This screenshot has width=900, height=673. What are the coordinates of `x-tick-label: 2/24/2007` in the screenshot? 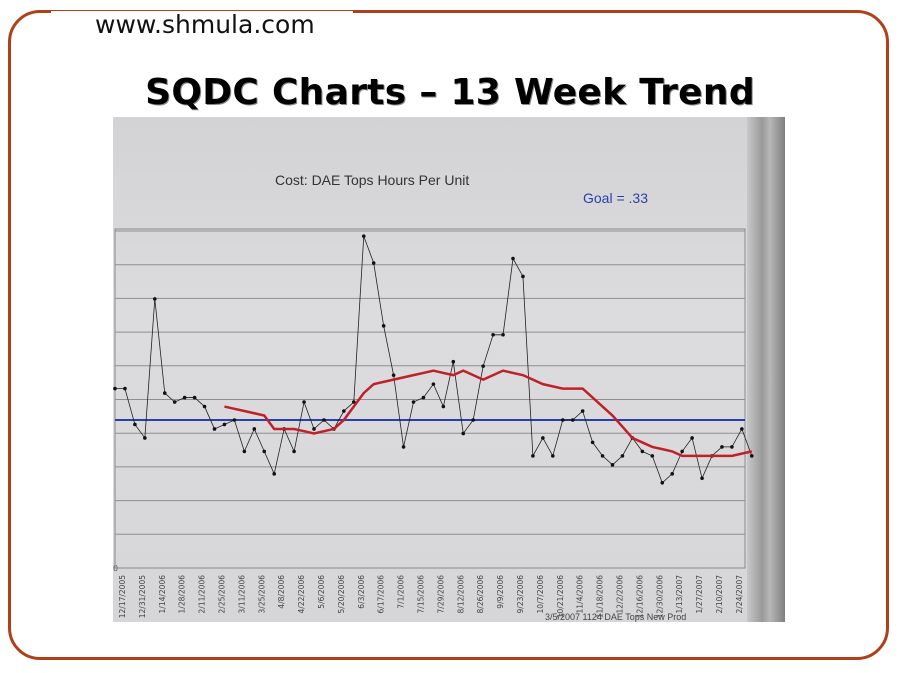 It's located at (739, 594).